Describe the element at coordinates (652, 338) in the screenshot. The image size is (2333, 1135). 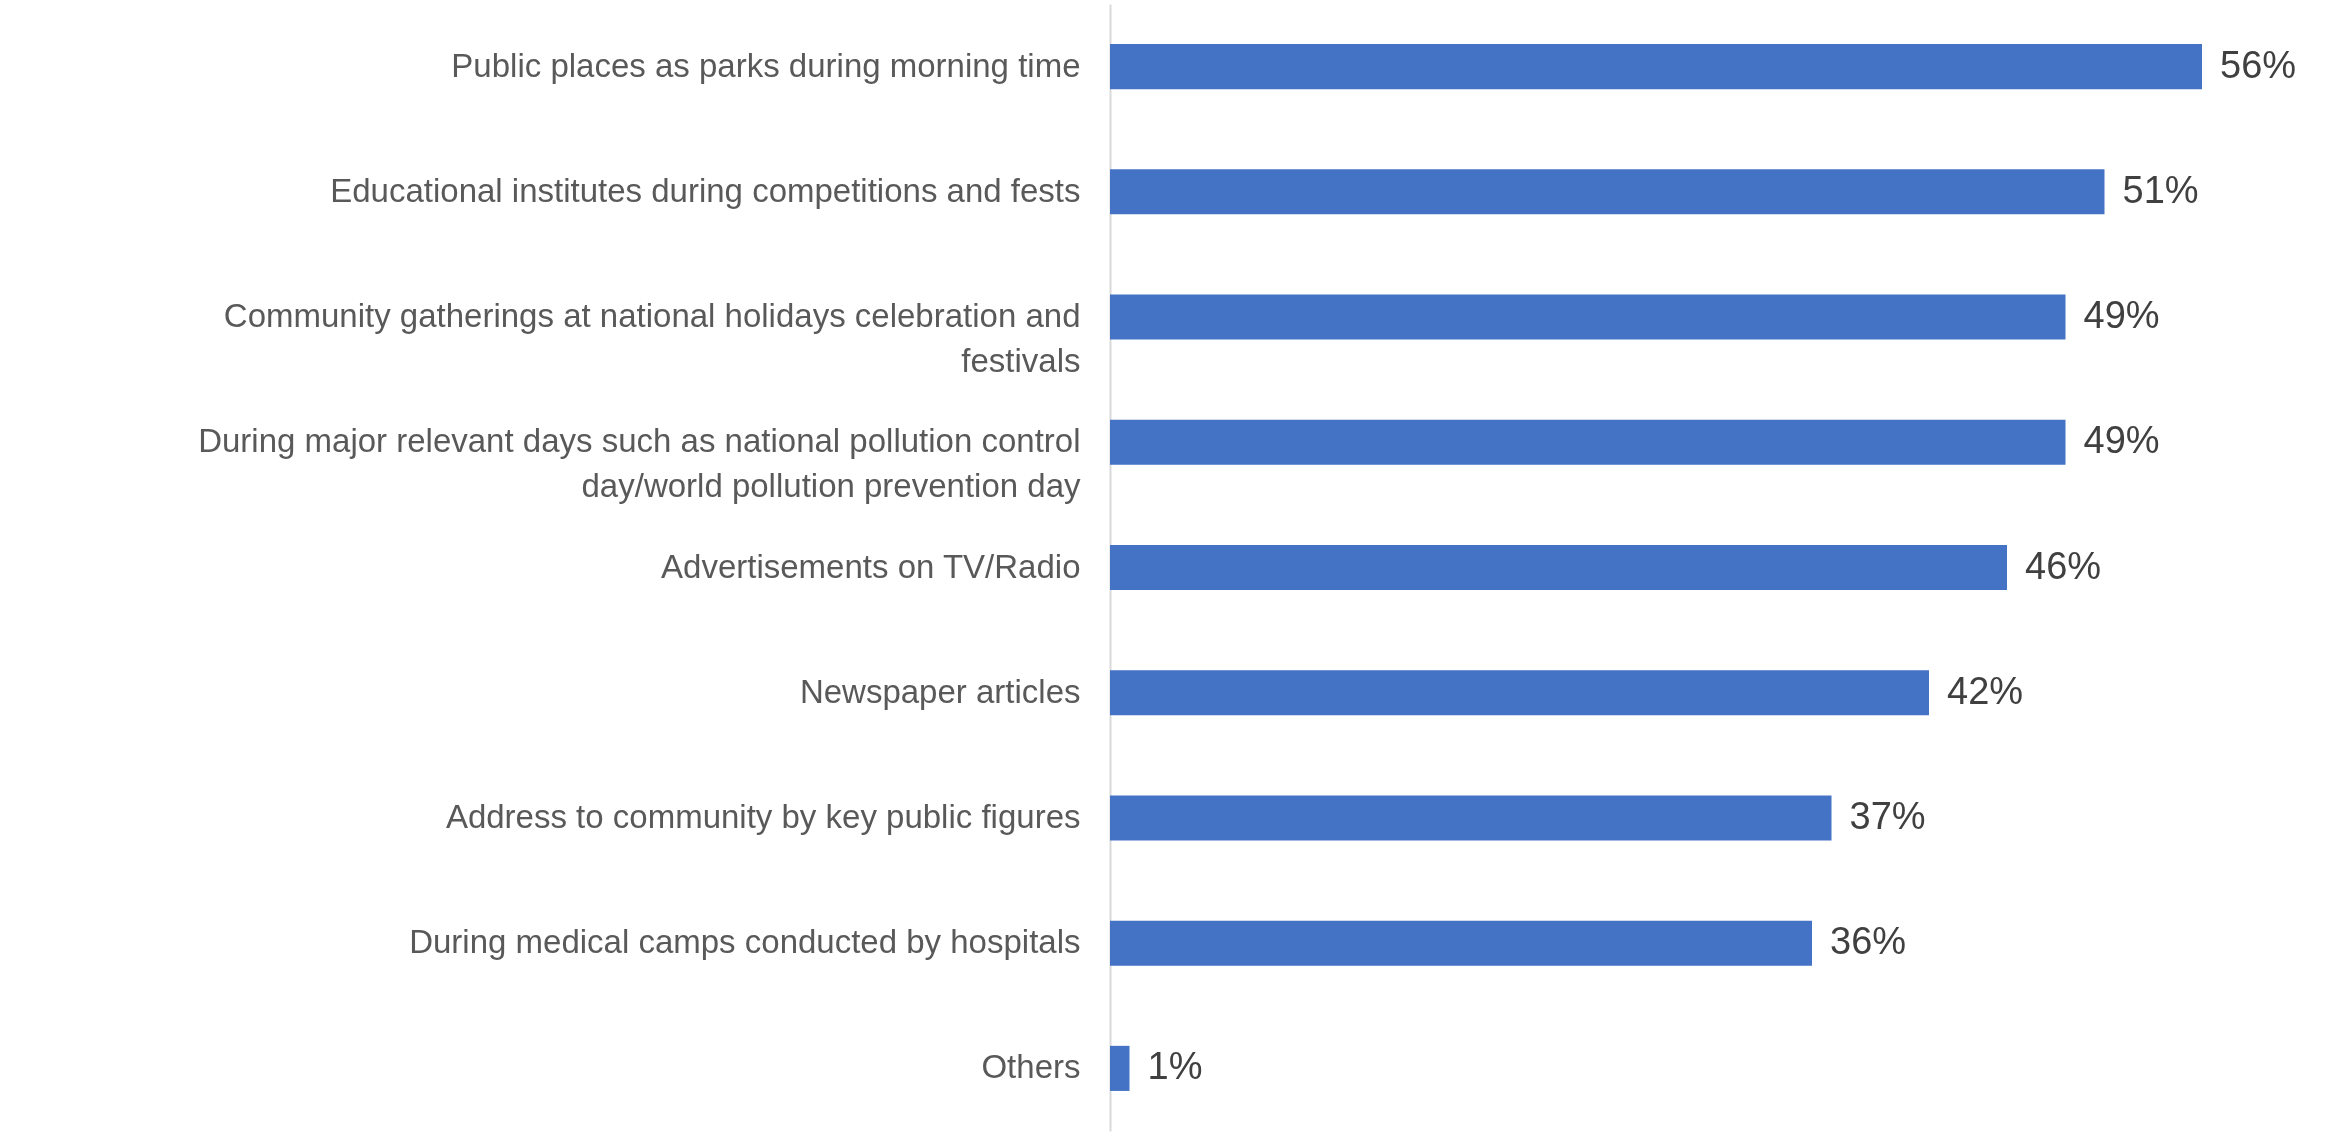
I see `y-tick-label: Community gatherings at national holidays celebration and festivals` at that location.